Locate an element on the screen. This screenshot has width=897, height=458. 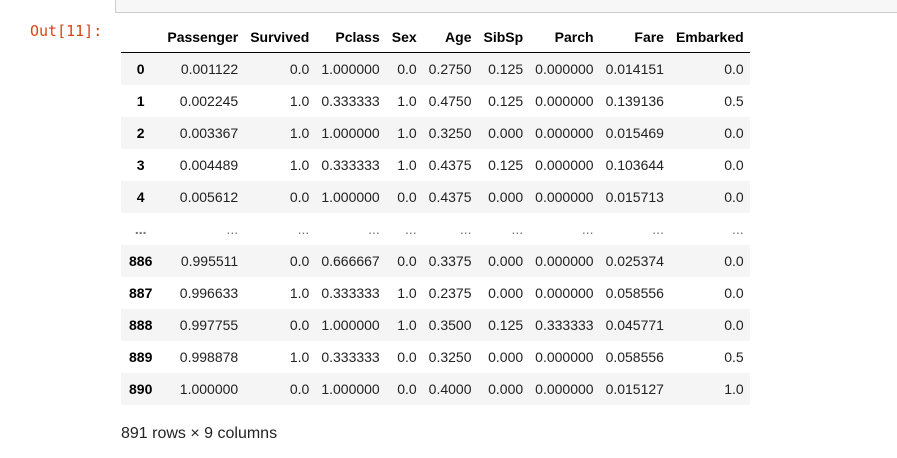
index-header is located at coordinates (141, 37).